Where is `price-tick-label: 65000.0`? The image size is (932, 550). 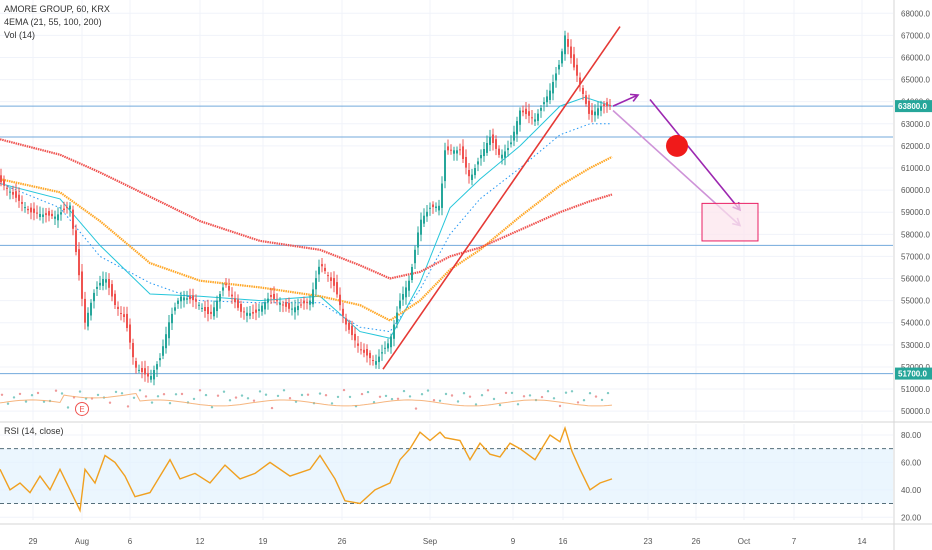 price-tick-label: 65000.0 is located at coordinates (915, 80).